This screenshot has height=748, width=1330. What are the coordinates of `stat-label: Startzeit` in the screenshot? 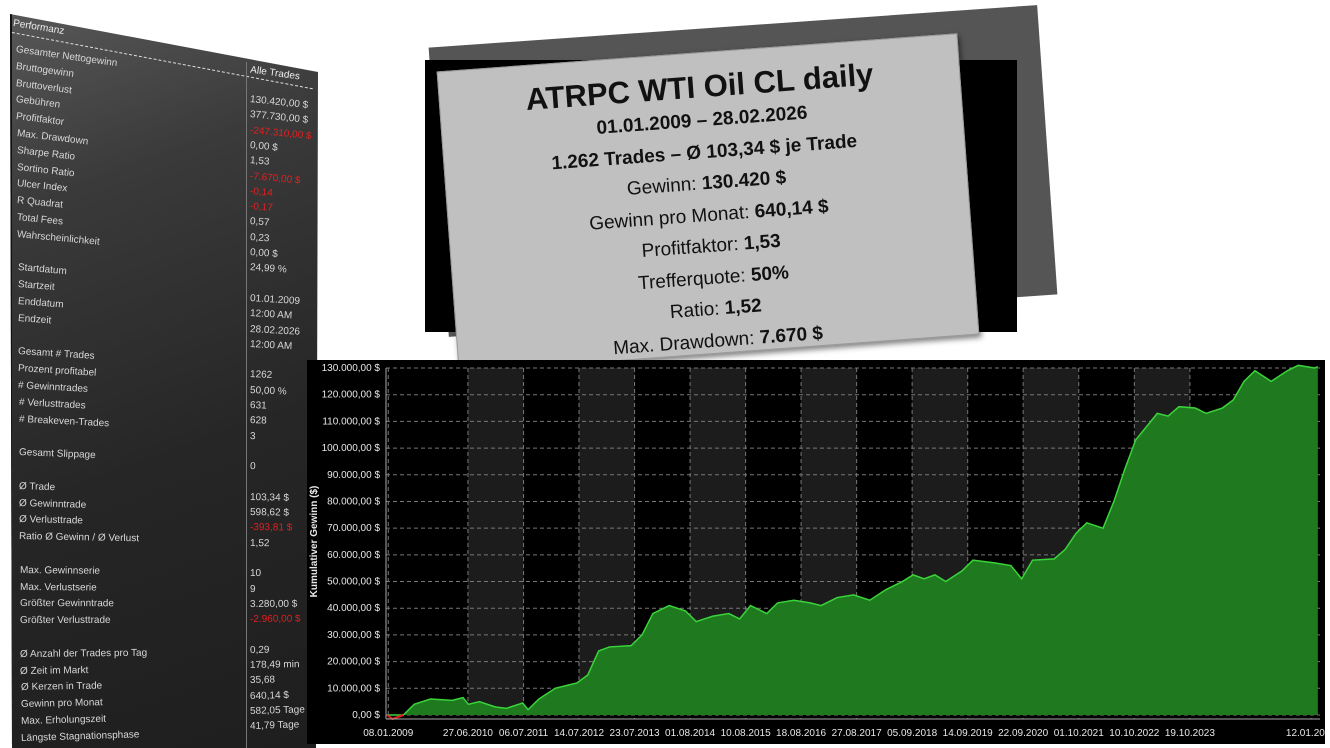 It's located at (36, 286).